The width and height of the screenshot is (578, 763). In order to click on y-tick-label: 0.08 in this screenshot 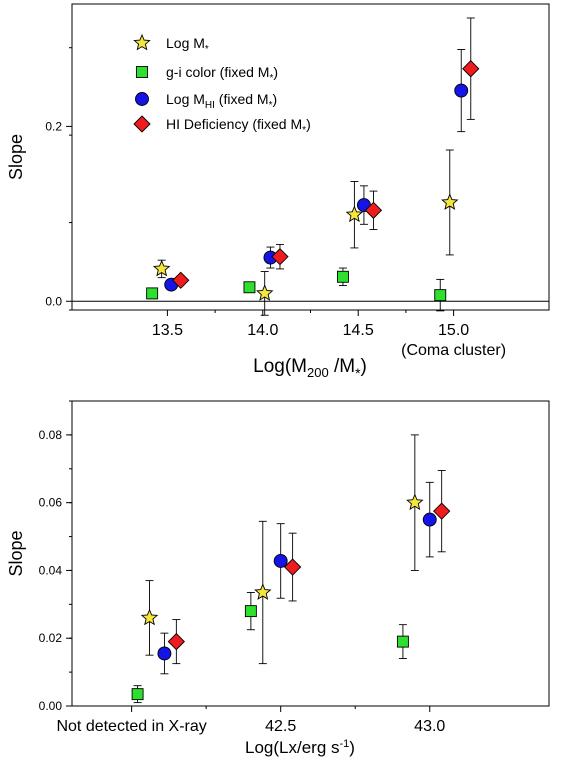, I will do `click(51, 435)`.